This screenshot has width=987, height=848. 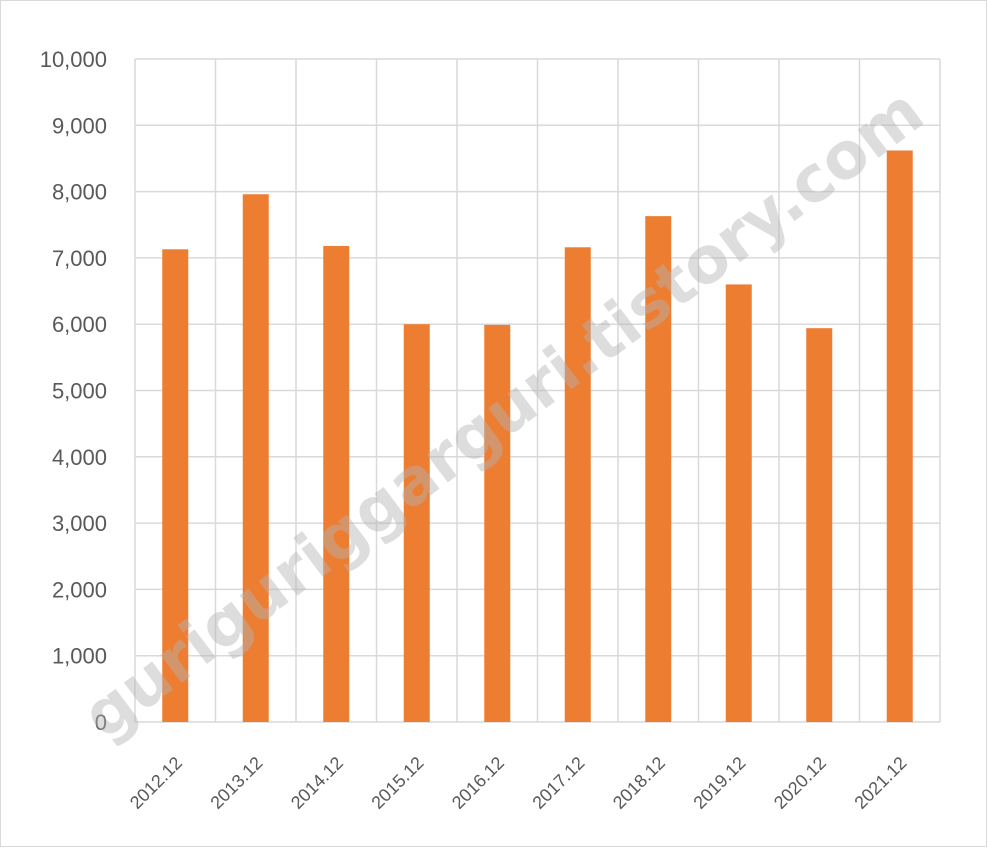 What do you see at coordinates (880, 783) in the screenshot?
I see `x-tick-label: 2021.12` at bounding box center [880, 783].